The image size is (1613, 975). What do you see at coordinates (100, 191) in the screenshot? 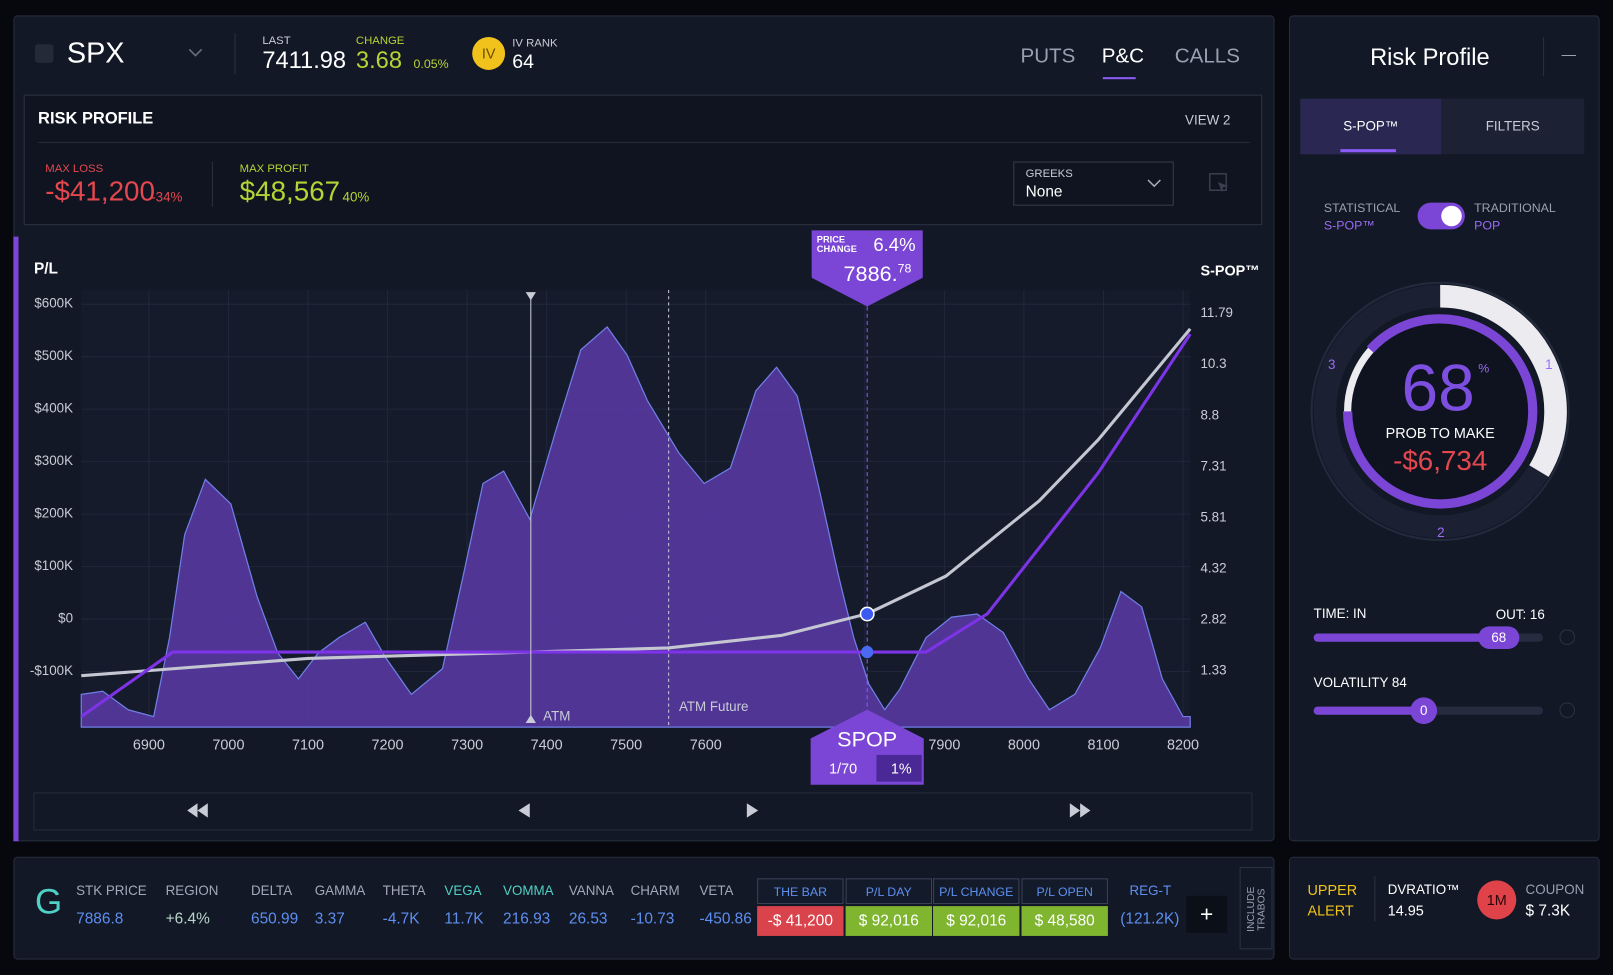
I see `max-loss: -$41,200` at bounding box center [100, 191].